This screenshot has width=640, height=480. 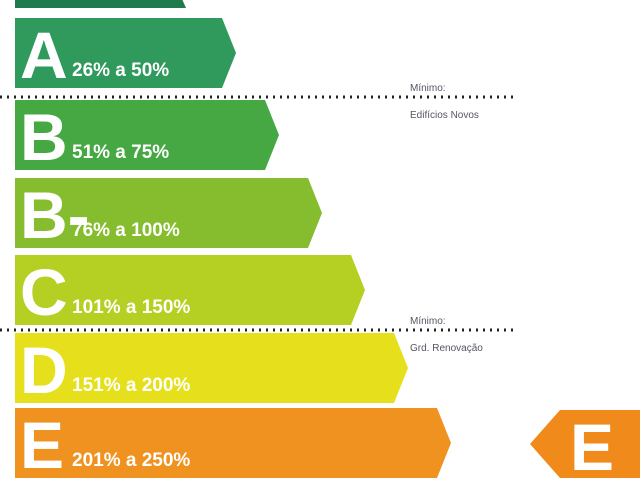 I want to click on band-range: 201% a 250%, so click(x=131, y=460).